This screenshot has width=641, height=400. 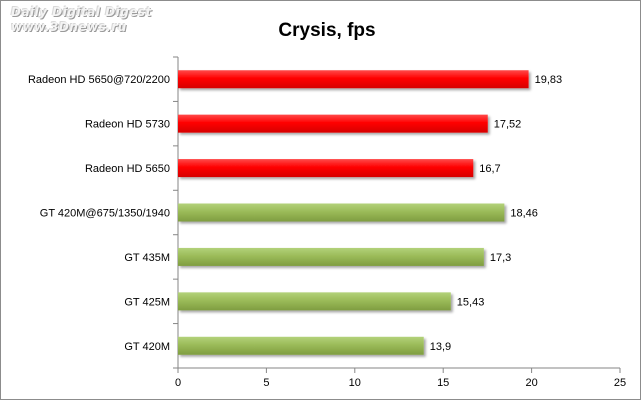 I want to click on data-label: 15,43, so click(x=471, y=302).